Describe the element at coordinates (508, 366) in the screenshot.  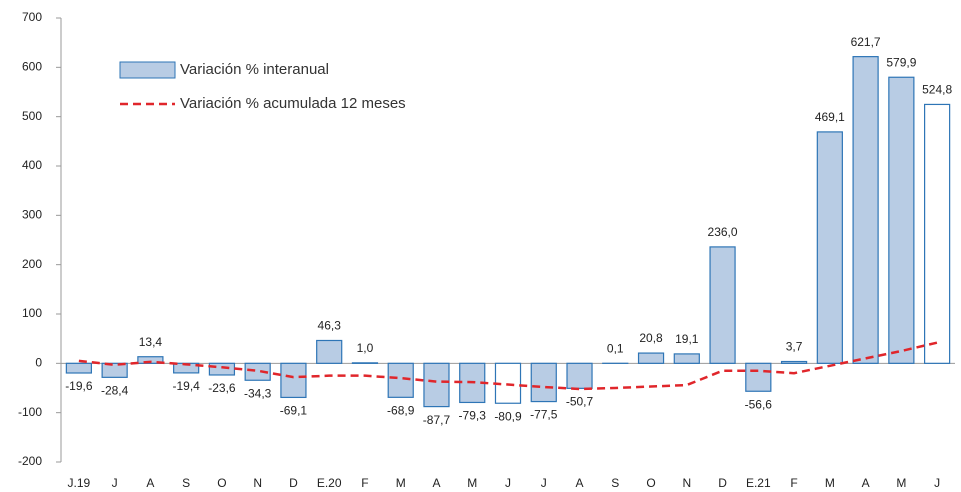
I see `line` at that location.